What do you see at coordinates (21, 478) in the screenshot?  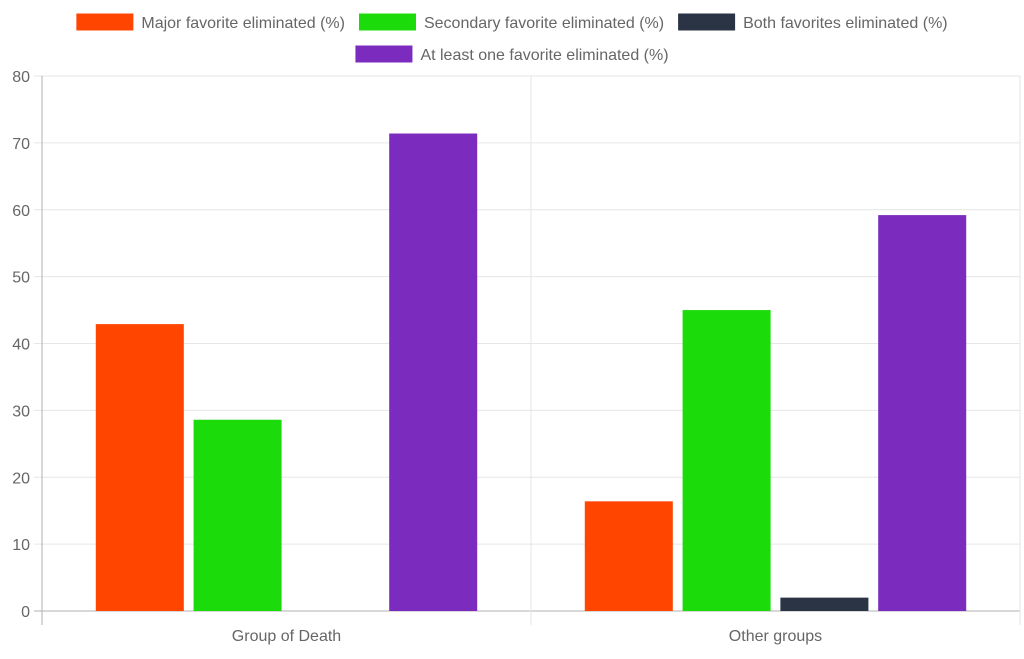 I see `y-tick-label: 20` at bounding box center [21, 478].